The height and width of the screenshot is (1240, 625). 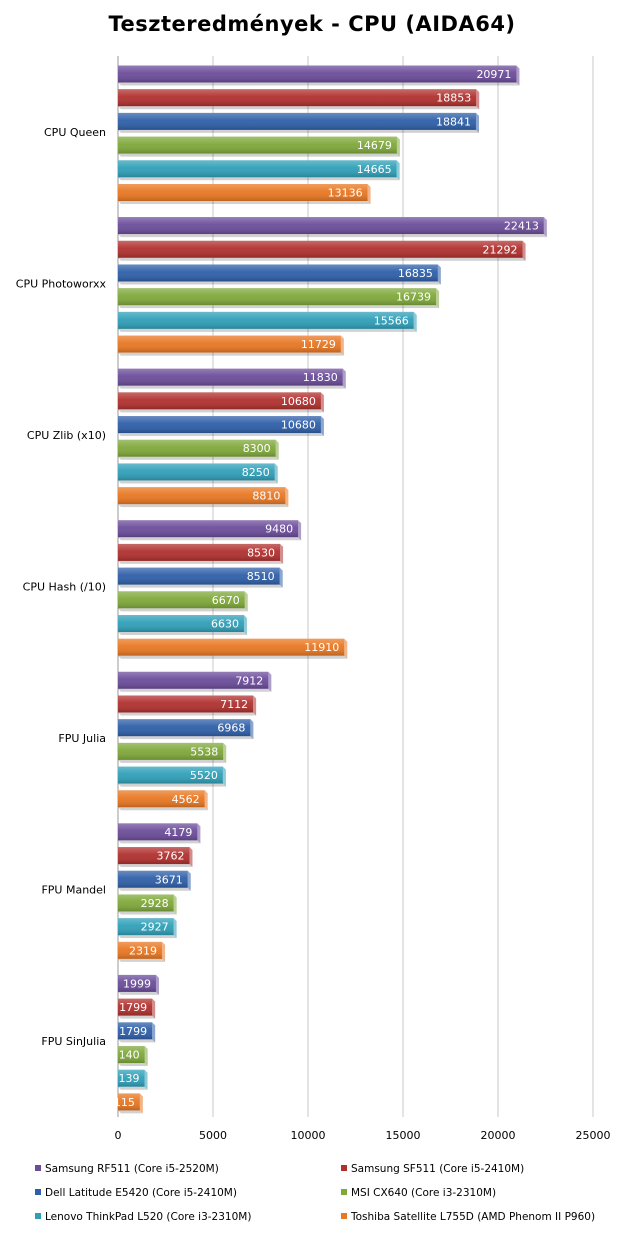 I want to click on bar-value-label: 11830, so click(x=320, y=377).